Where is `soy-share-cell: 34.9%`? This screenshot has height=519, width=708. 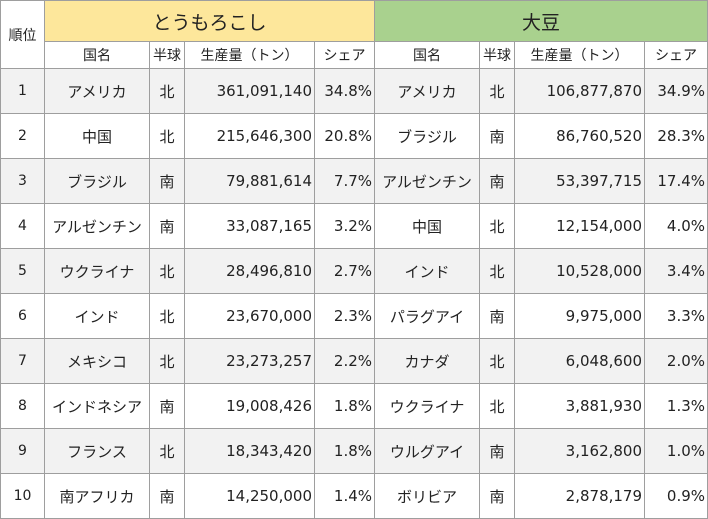
soy-share-cell: 34.9% is located at coordinates (676, 91).